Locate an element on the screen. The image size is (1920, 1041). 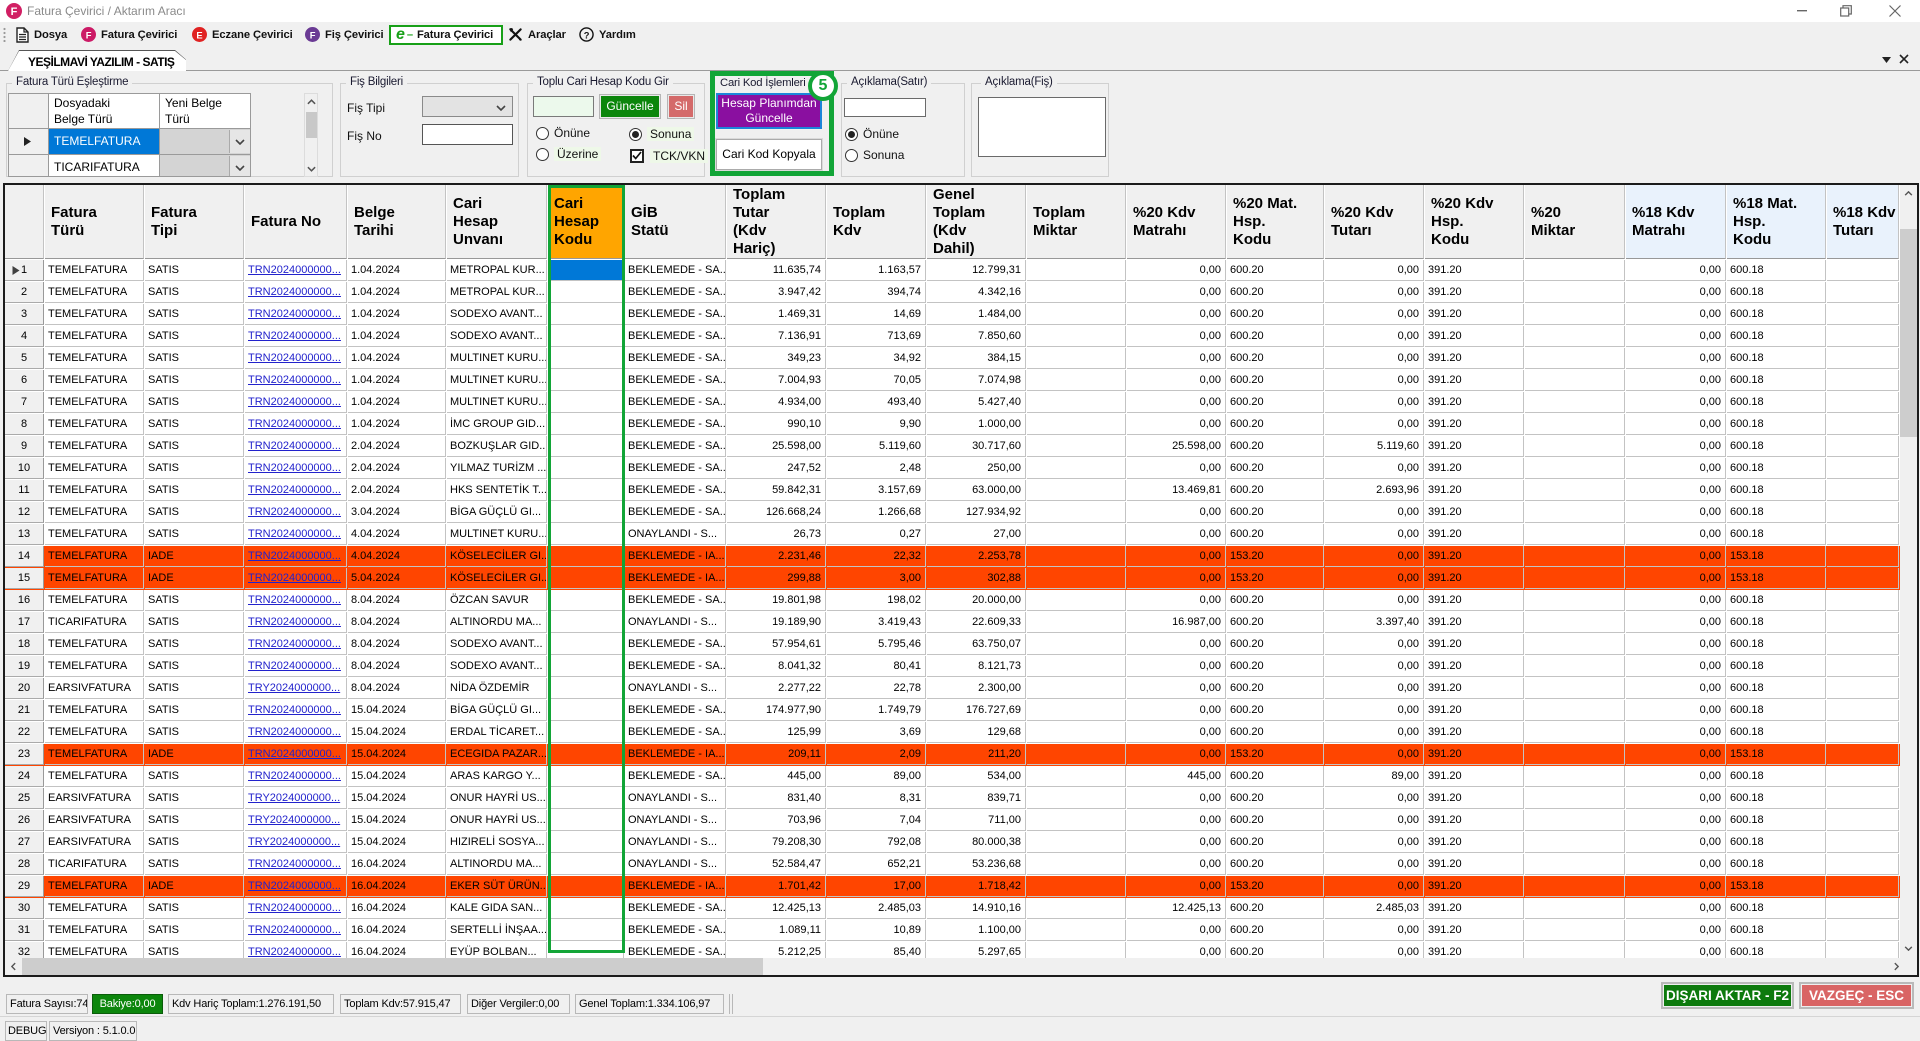
svg-text: E is located at coordinates (199, 35).